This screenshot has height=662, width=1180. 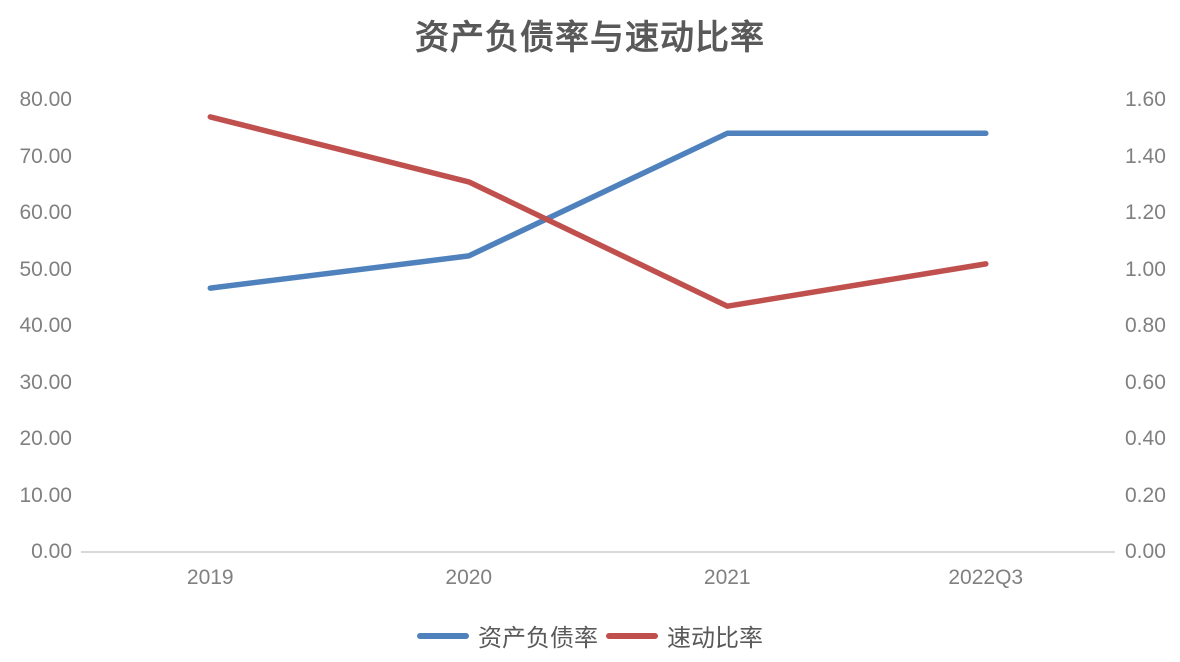 I want to click on y-tick-label: 10.00, so click(x=45, y=495).